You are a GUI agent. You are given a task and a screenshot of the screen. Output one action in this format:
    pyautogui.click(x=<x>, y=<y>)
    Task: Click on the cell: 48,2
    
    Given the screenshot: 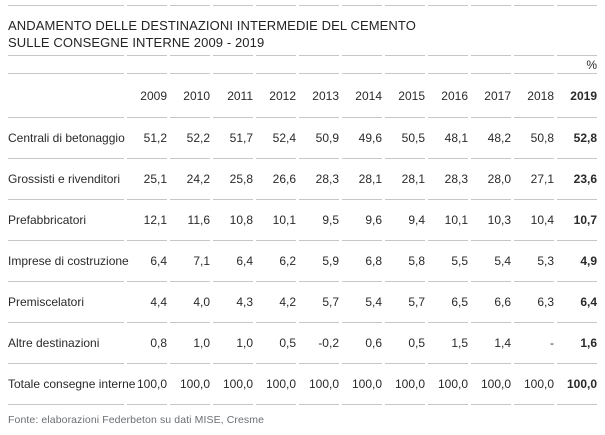 What is the action you would take?
    pyautogui.click(x=491, y=138)
    